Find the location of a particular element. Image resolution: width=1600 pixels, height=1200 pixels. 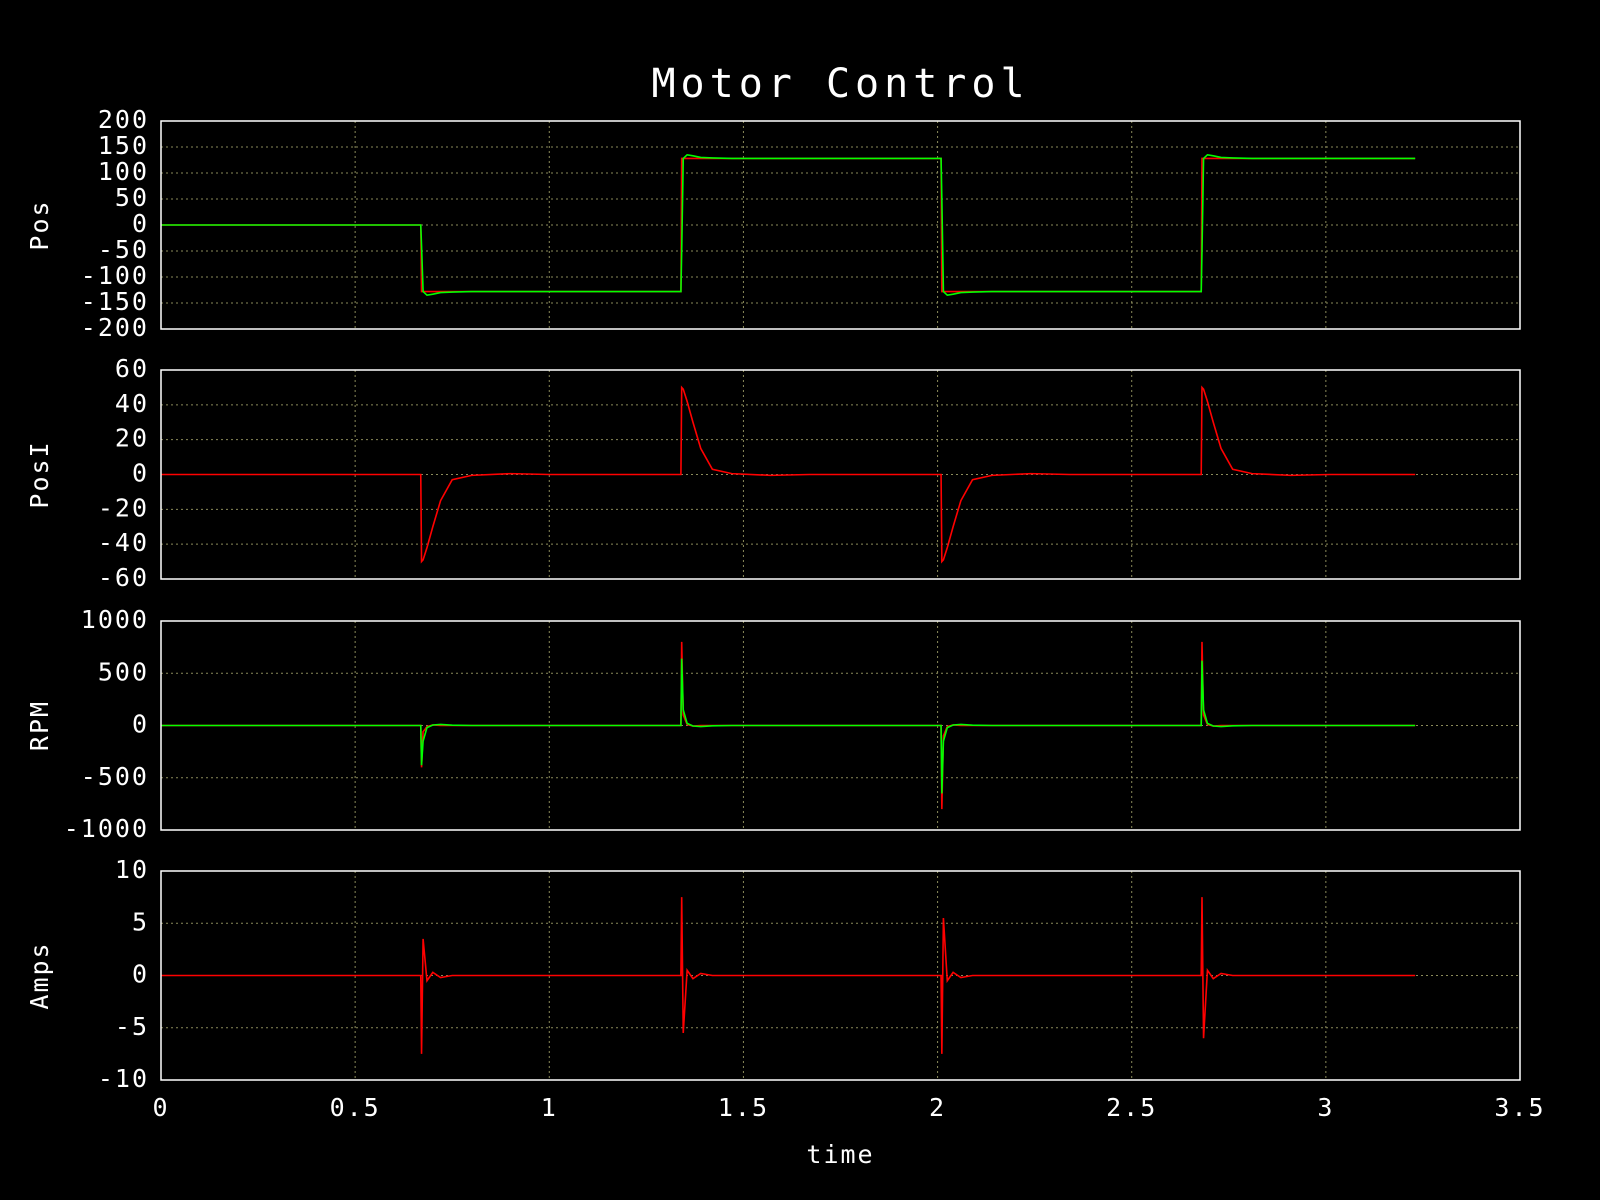

x-tick-label: 1.5 is located at coordinates (743, 1107).